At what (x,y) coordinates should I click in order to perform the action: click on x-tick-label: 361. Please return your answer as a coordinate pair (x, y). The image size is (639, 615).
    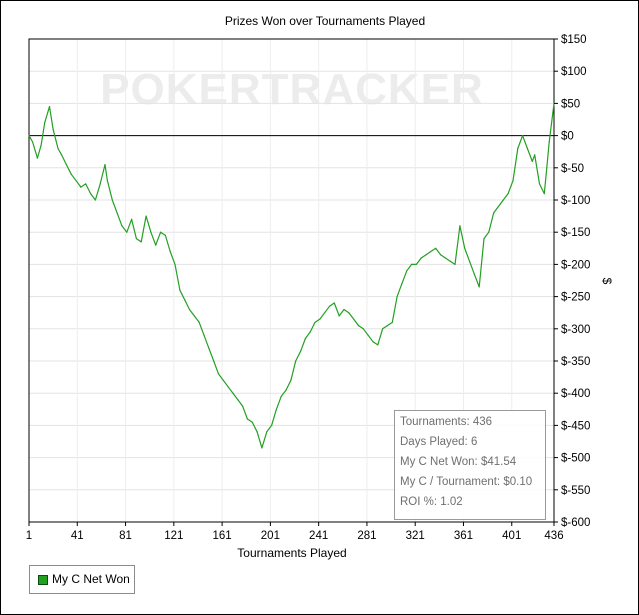
    Looking at the image, I should click on (463, 536).